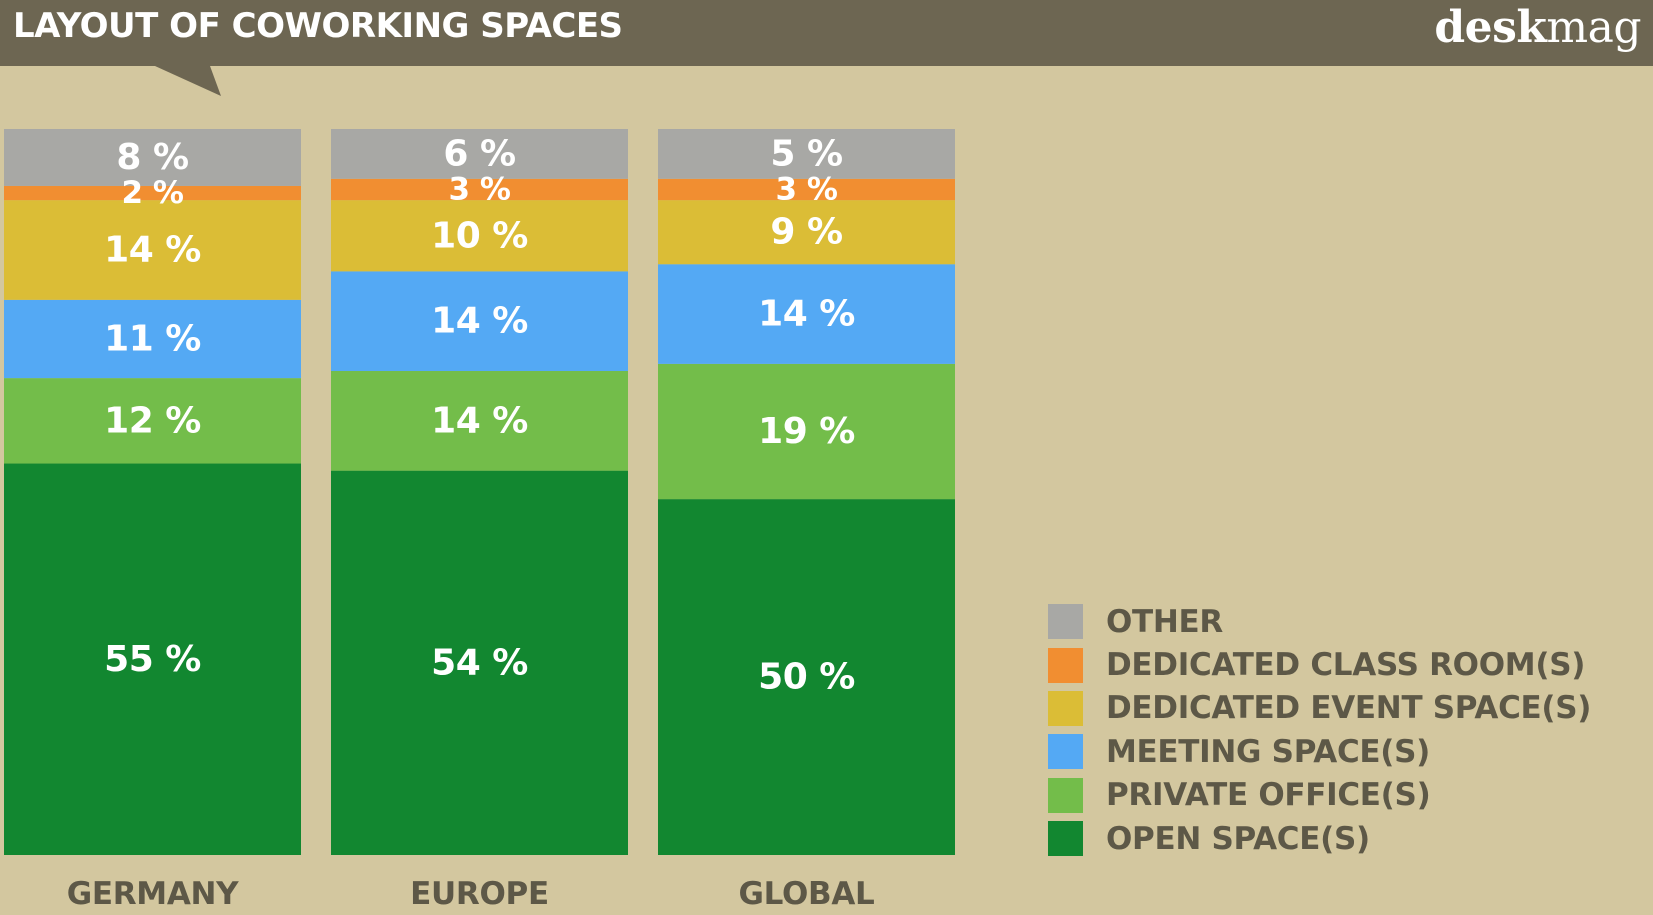  What do you see at coordinates (1065, 708) in the screenshot?
I see `legend-swatch-dedicated-event-space-s` at bounding box center [1065, 708].